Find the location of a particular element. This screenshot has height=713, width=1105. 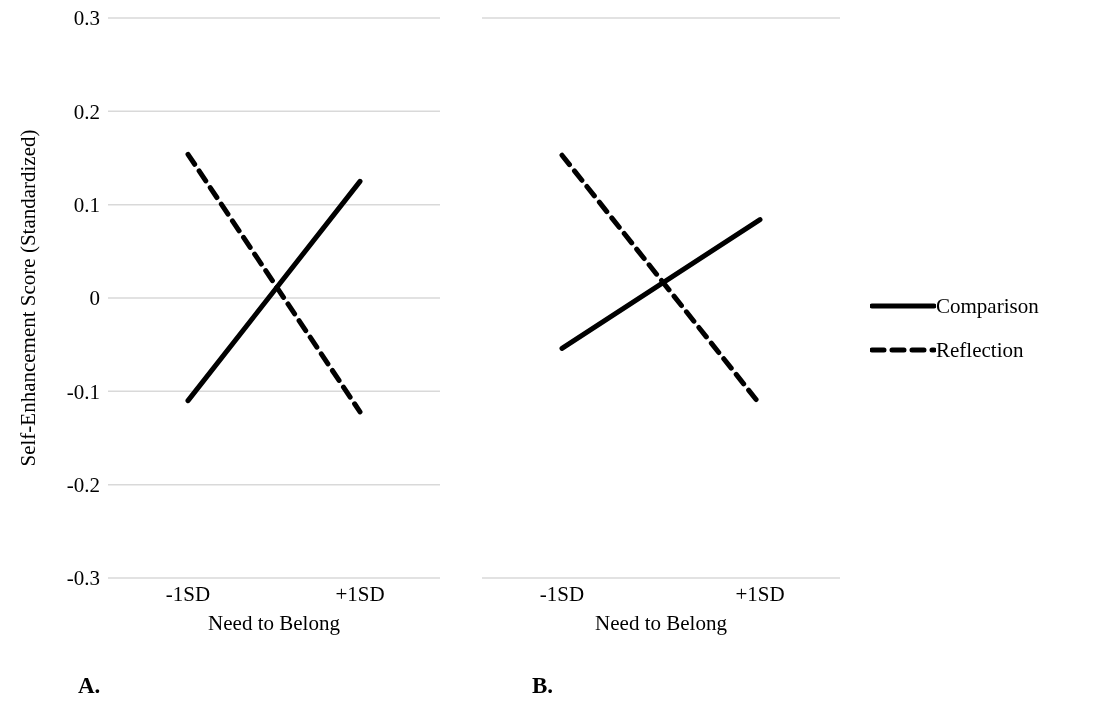

y-axis-title: Self-Enhancement Score (Standardized) is located at coordinates (28, 298).